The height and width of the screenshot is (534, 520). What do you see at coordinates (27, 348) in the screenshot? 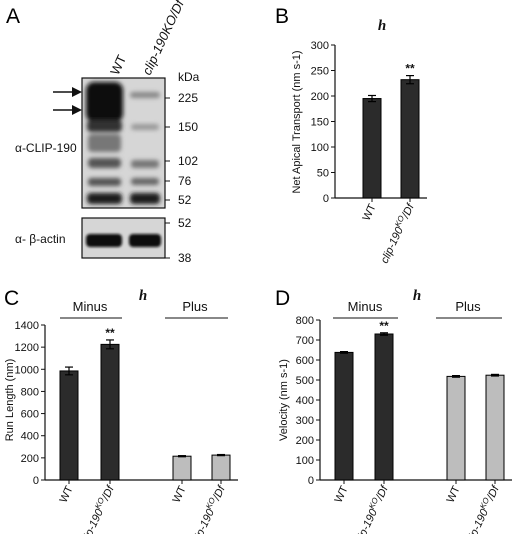
I see `y-tick-label: 1200` at bounding box center [27, 348].